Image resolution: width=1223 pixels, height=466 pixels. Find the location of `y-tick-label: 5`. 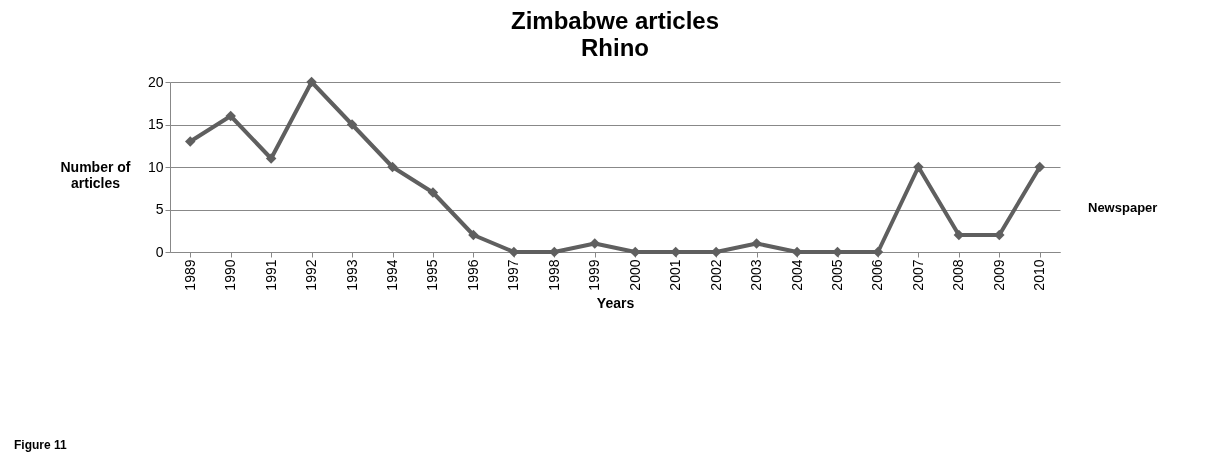

y-tick-label: 5 is located at coordinates (159, 209).